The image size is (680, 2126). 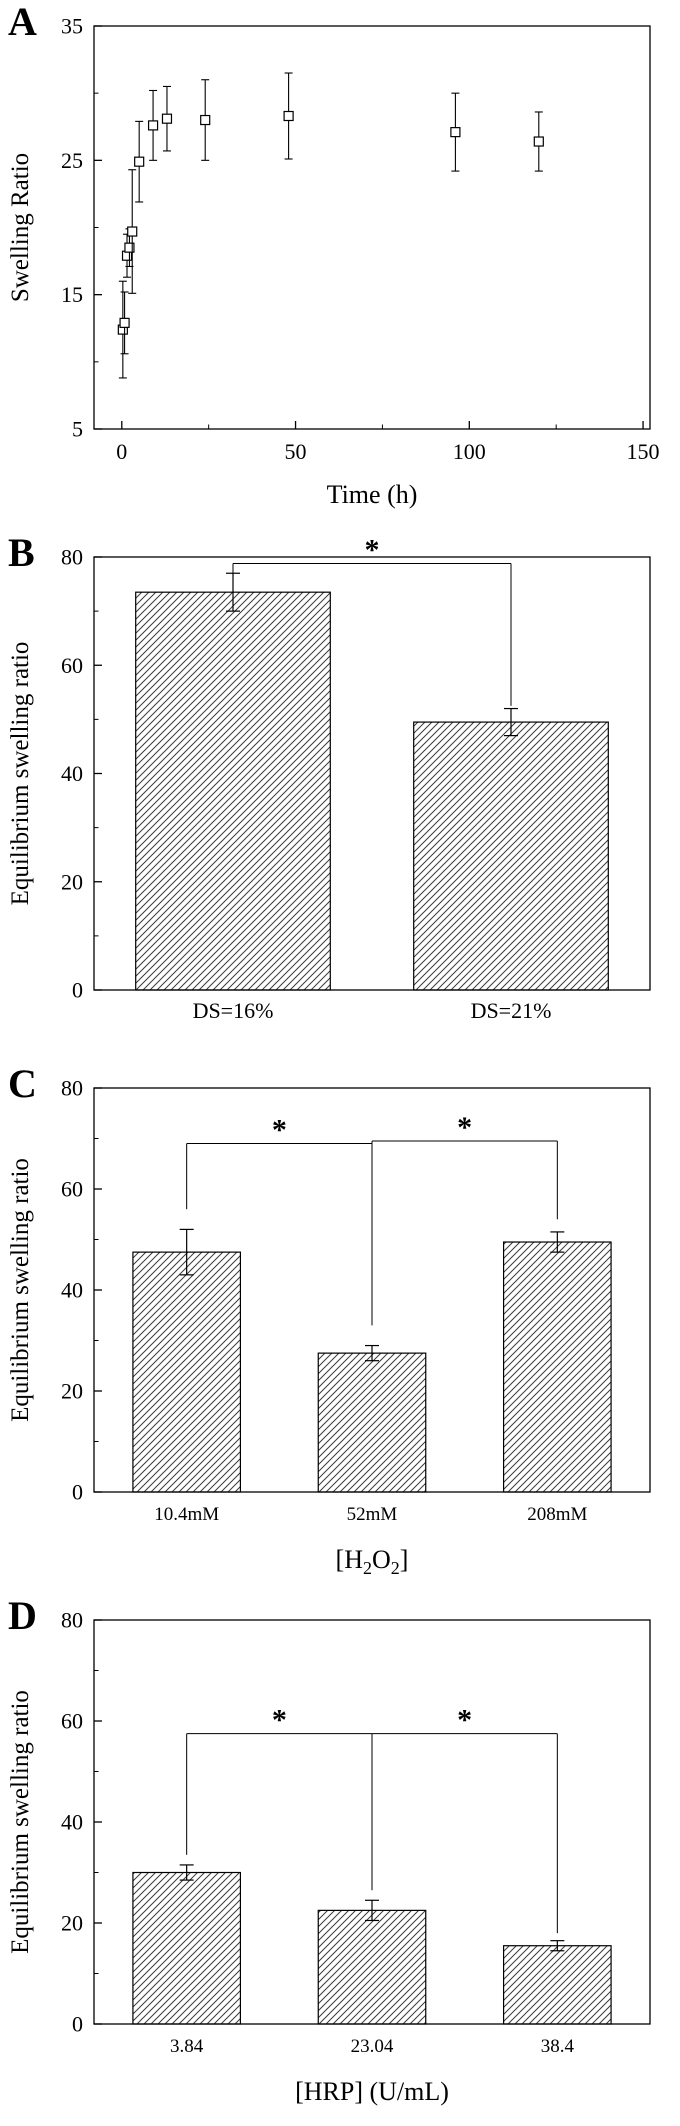 What do you see at coordinates (372, 1514) in the screenshot?
I see `category-label: 52mM` at bounding box center [372, 1514].